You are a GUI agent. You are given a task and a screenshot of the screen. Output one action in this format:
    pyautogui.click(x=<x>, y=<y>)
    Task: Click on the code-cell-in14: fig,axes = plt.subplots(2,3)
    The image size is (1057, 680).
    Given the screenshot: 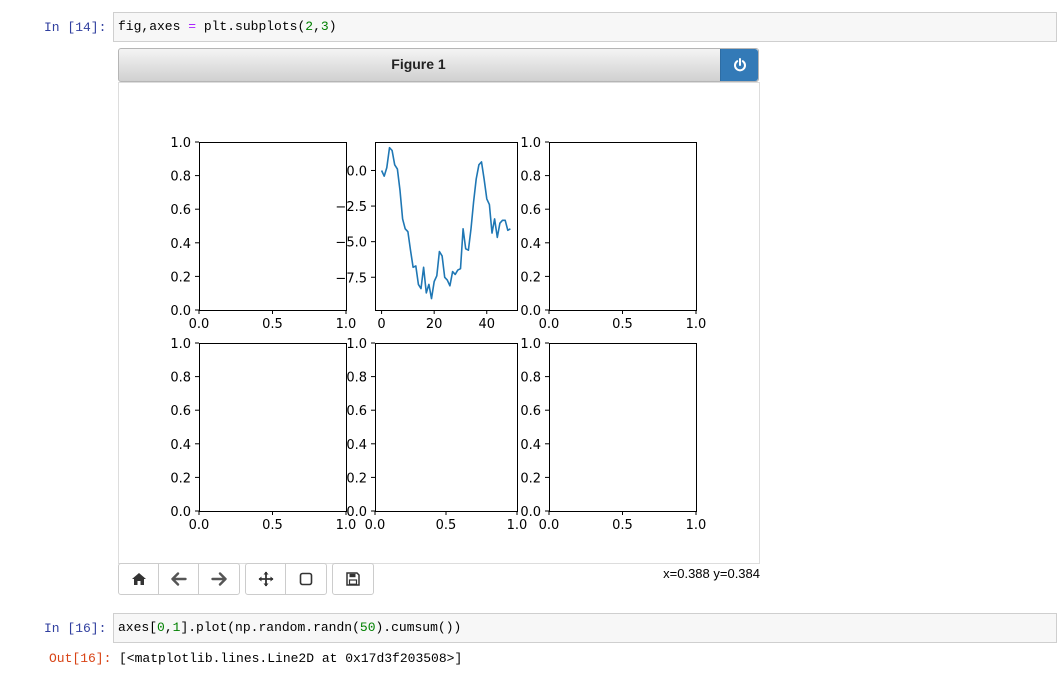 What is the action you would take?
    pyautogui.click(x=585, y=27)
    